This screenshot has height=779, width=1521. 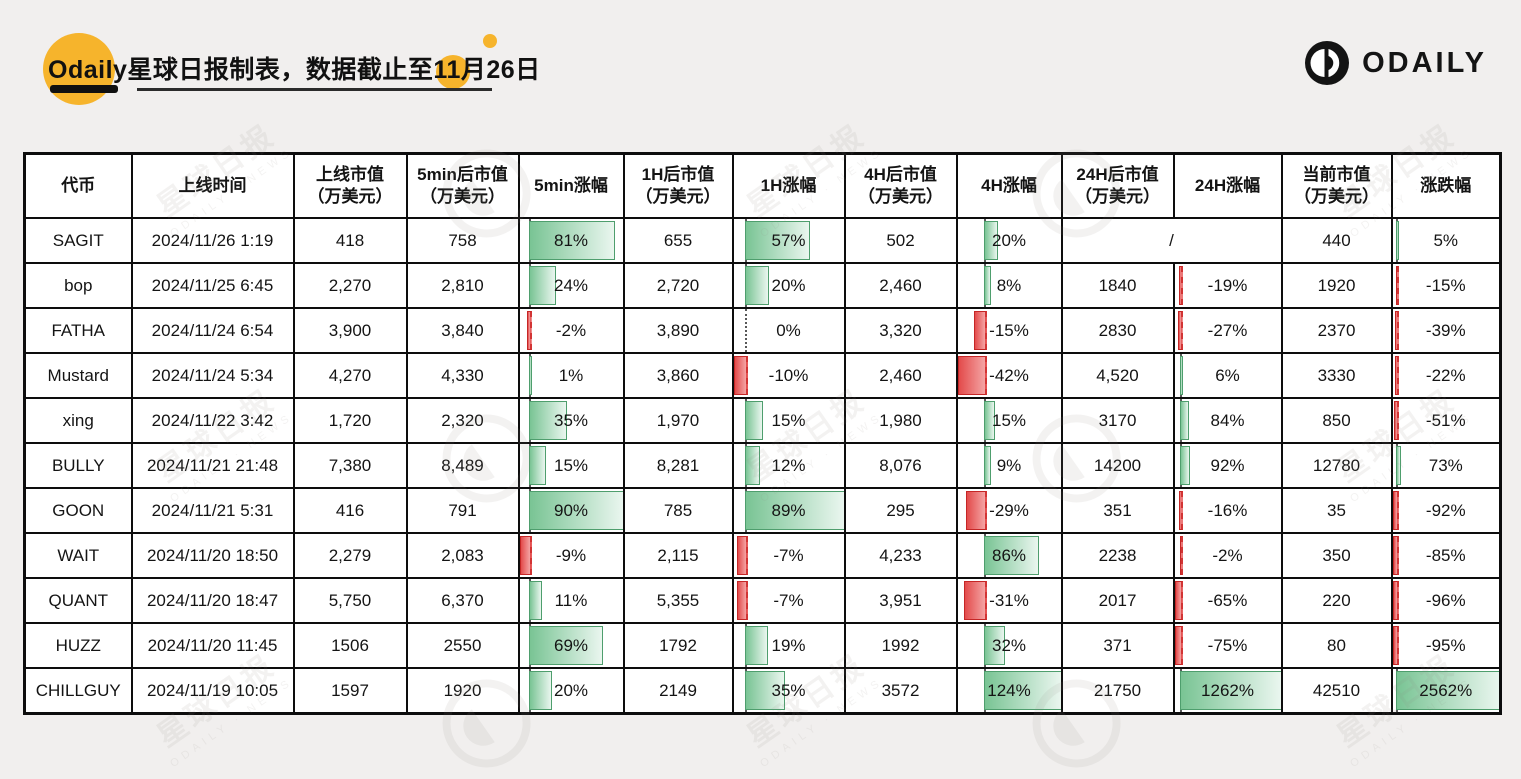 I want to click on cell-mc_24h: 4,520, so click(x=1117, y=375).